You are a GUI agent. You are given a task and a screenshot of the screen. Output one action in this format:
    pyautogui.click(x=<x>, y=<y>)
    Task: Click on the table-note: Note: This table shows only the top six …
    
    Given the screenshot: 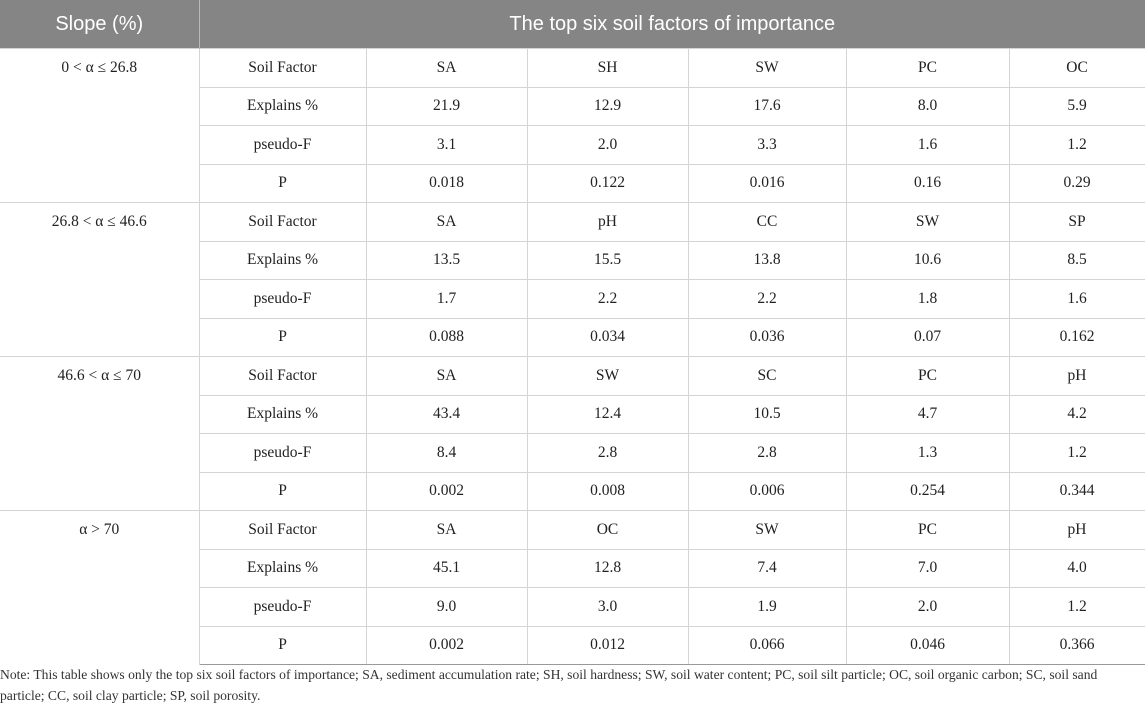 What is the action you would take?
    pyautogui.click(x=549, y=685)
    